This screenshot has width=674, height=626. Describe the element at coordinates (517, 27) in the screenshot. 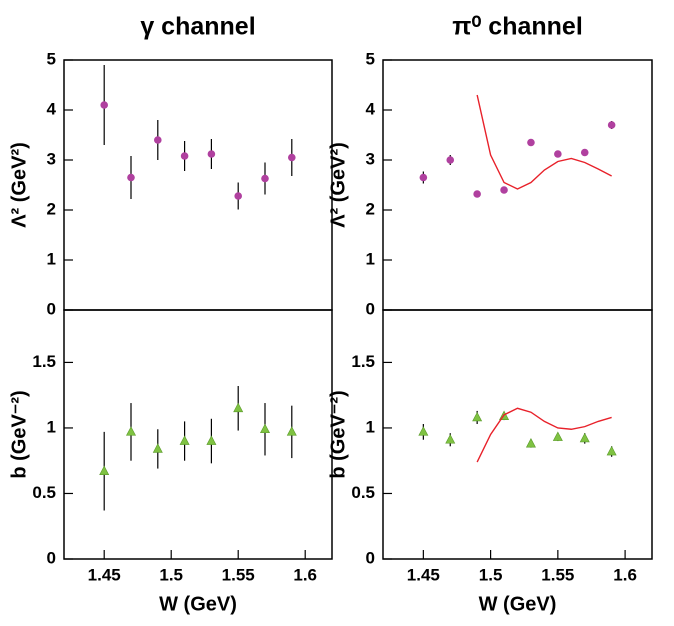

I see `panel-title: π⁰ channel` at that location.